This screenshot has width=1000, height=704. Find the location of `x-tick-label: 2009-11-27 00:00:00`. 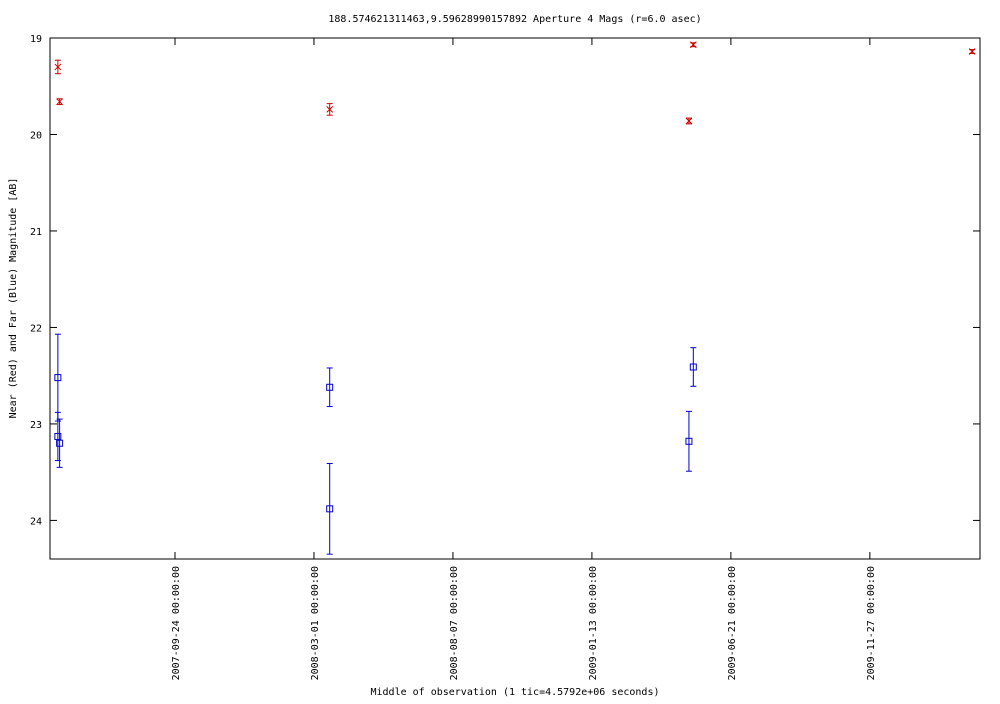

x-tick-label: 2009-11-27 00:00:00 is located at coordinates (871, 623).